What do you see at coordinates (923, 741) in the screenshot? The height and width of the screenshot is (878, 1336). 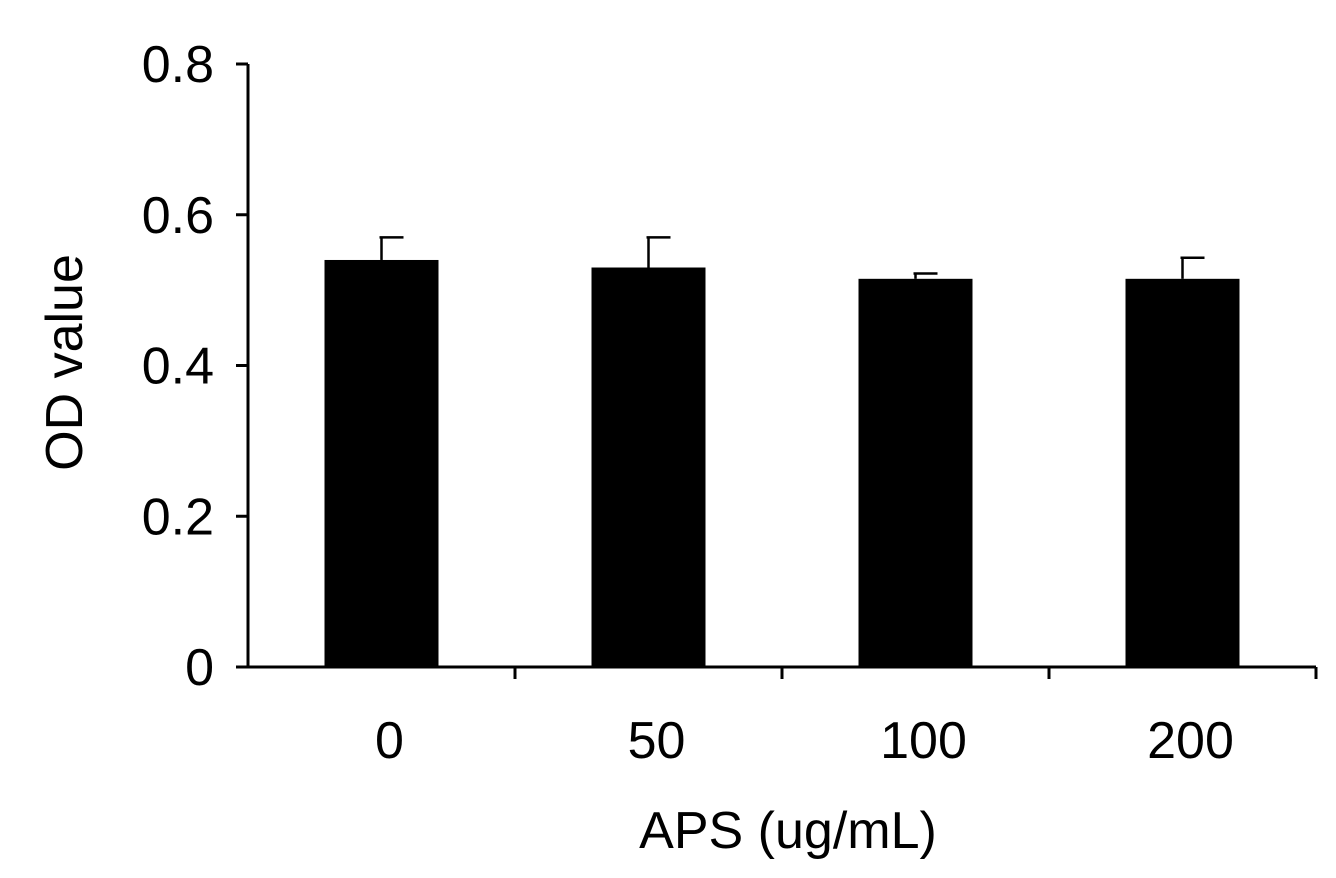 I see `x-tick-label: 100` at bounding box center [923, 741].